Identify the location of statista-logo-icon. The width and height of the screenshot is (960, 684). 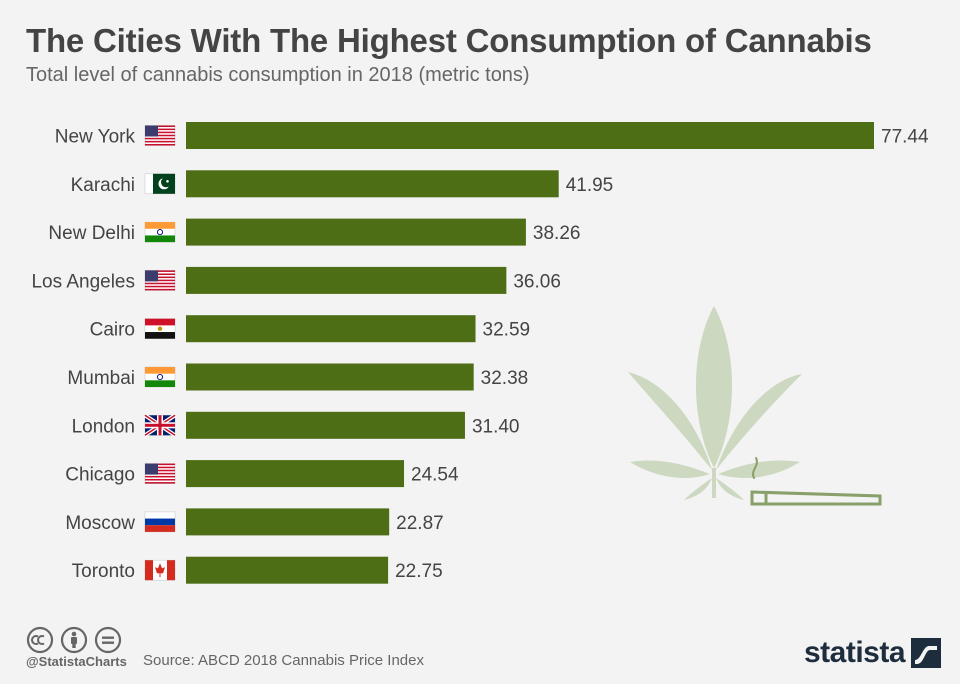
(926, 653).